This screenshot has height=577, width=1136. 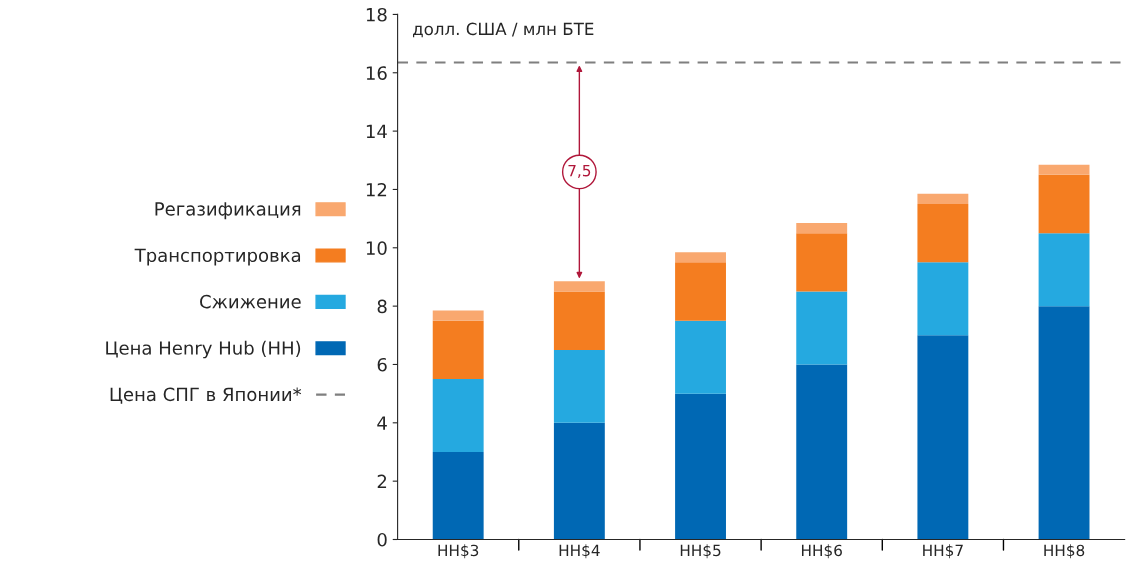 What do you see at coordinates (1064, 551) in the screenshot?
I see `x-tick-label: HH$8` at bounding box center [1064, 551].